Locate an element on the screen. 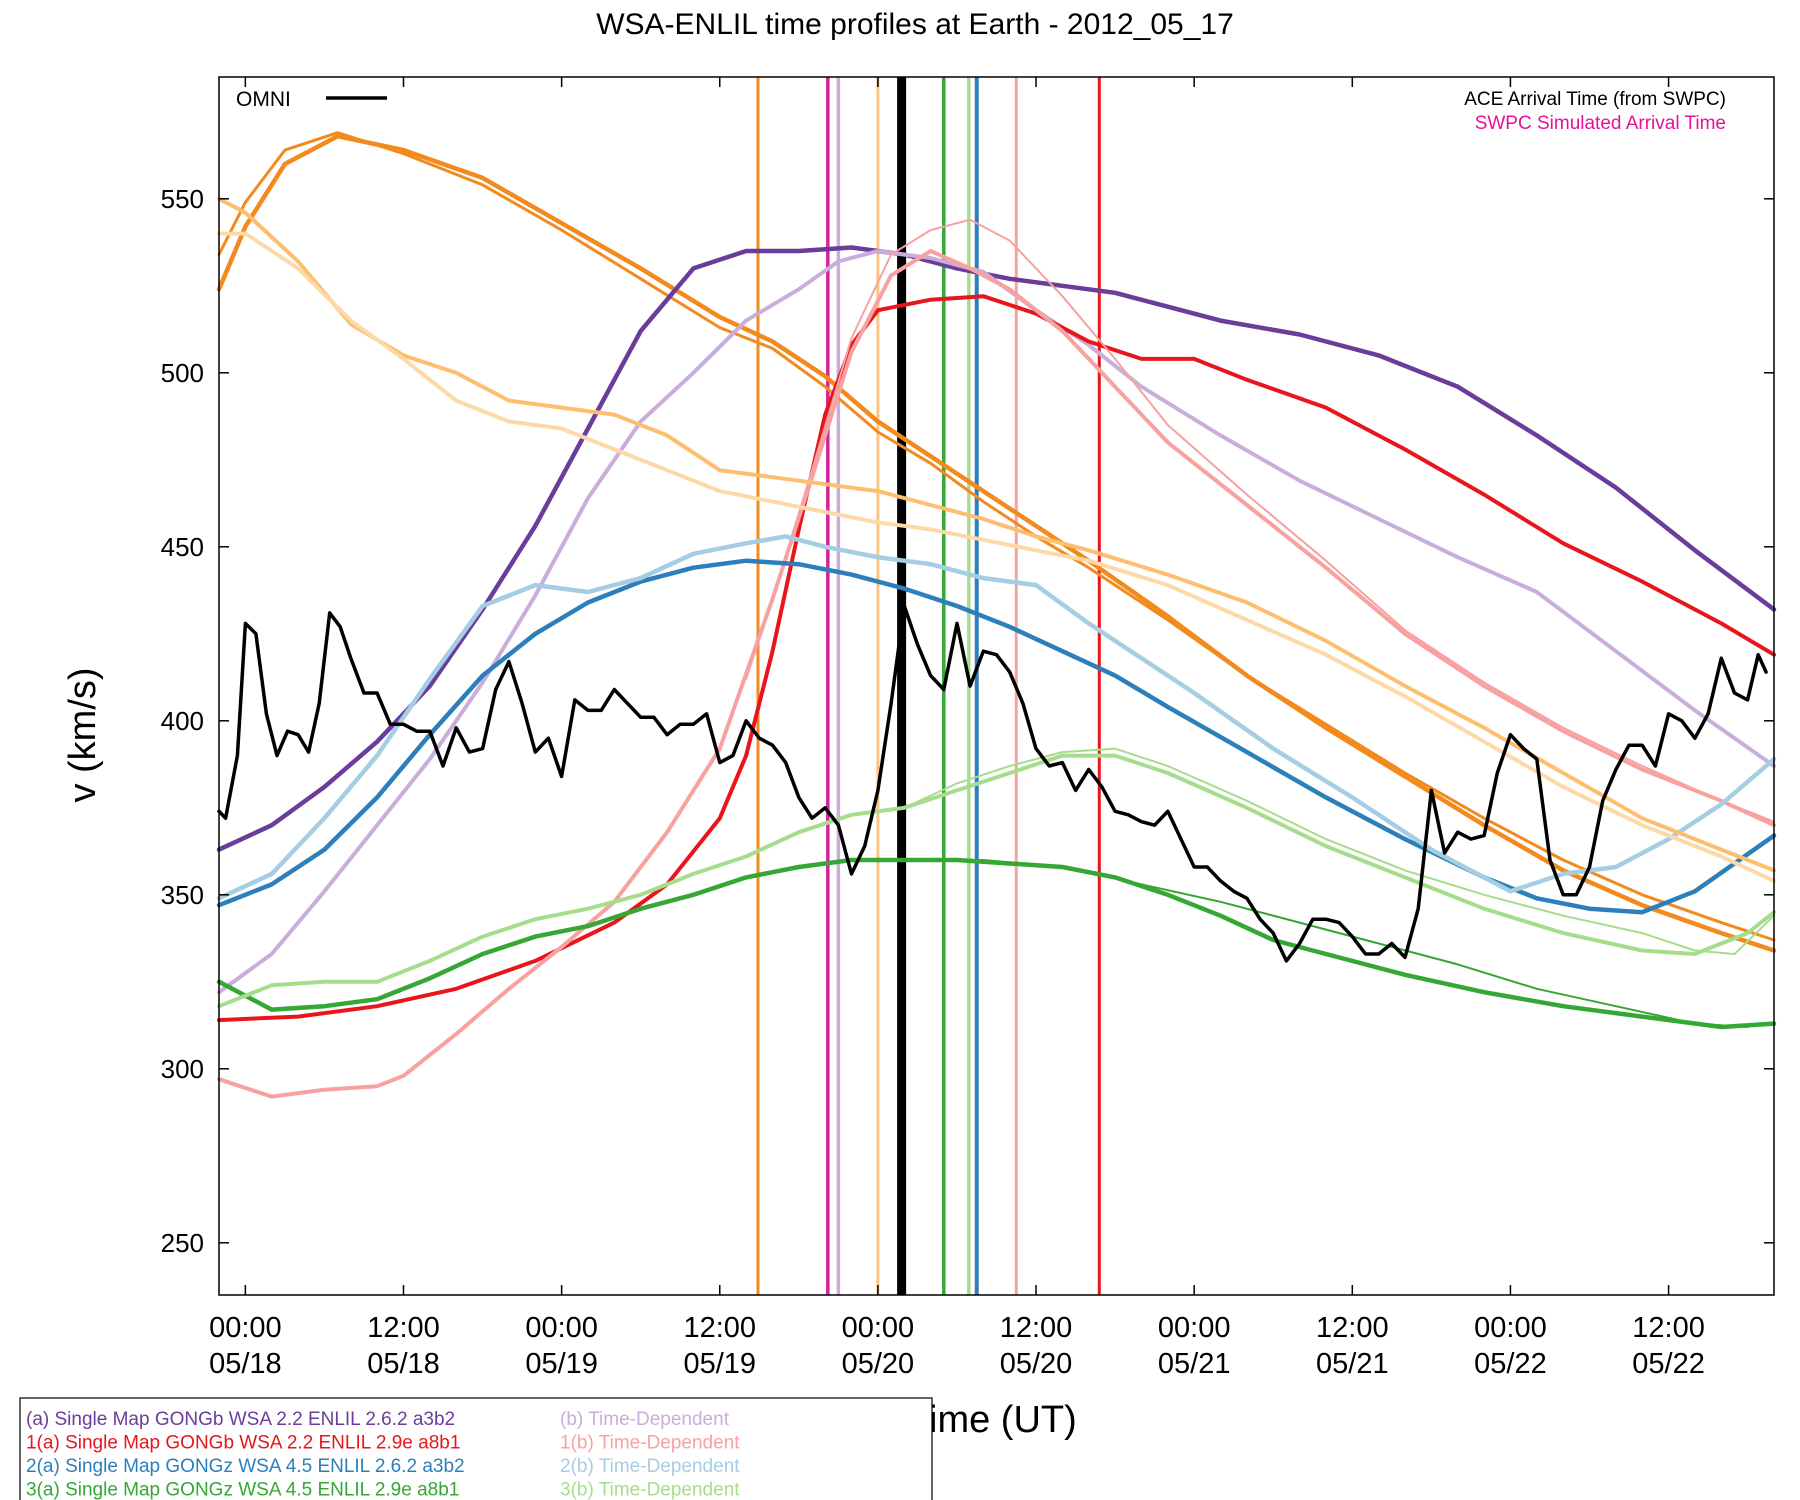  series-line-3-b-alt is located at coordinates (1339, 851).